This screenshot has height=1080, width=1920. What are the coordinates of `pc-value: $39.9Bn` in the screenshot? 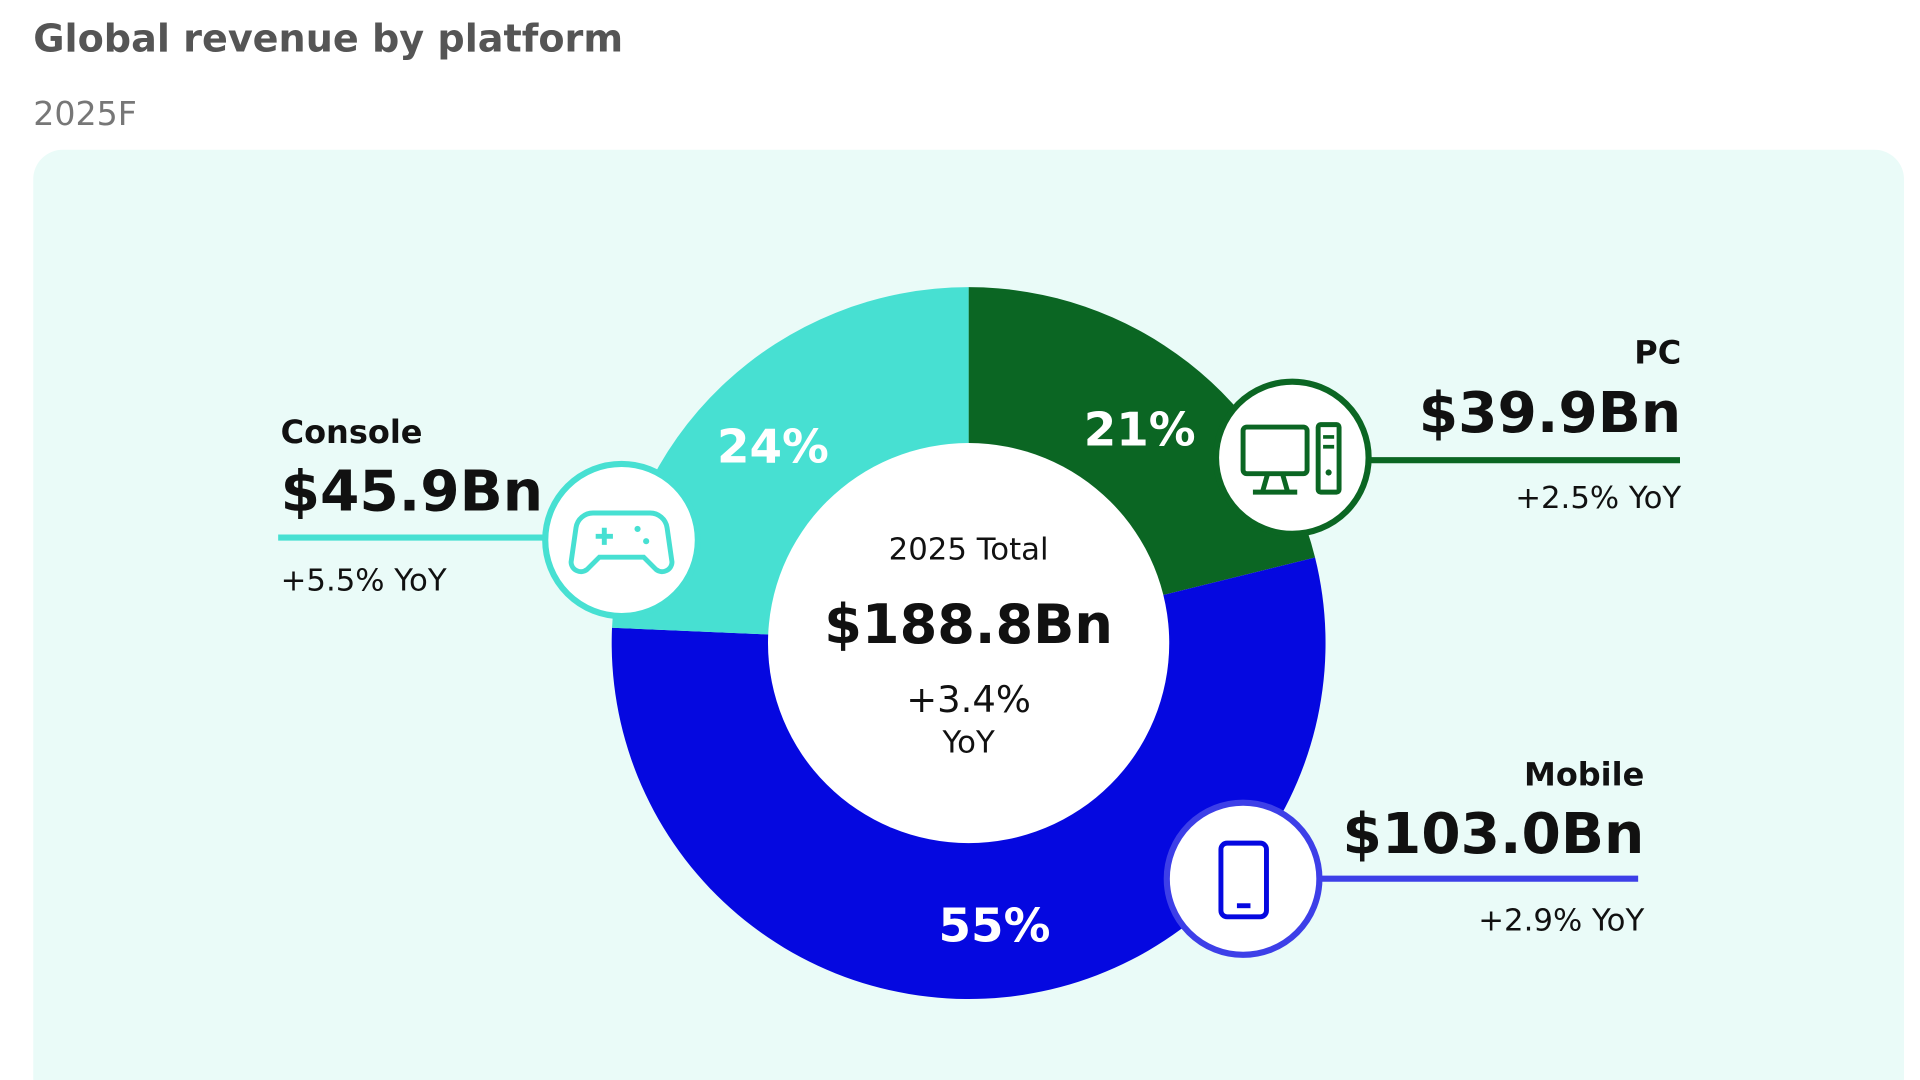 It's located at (1550, 413).